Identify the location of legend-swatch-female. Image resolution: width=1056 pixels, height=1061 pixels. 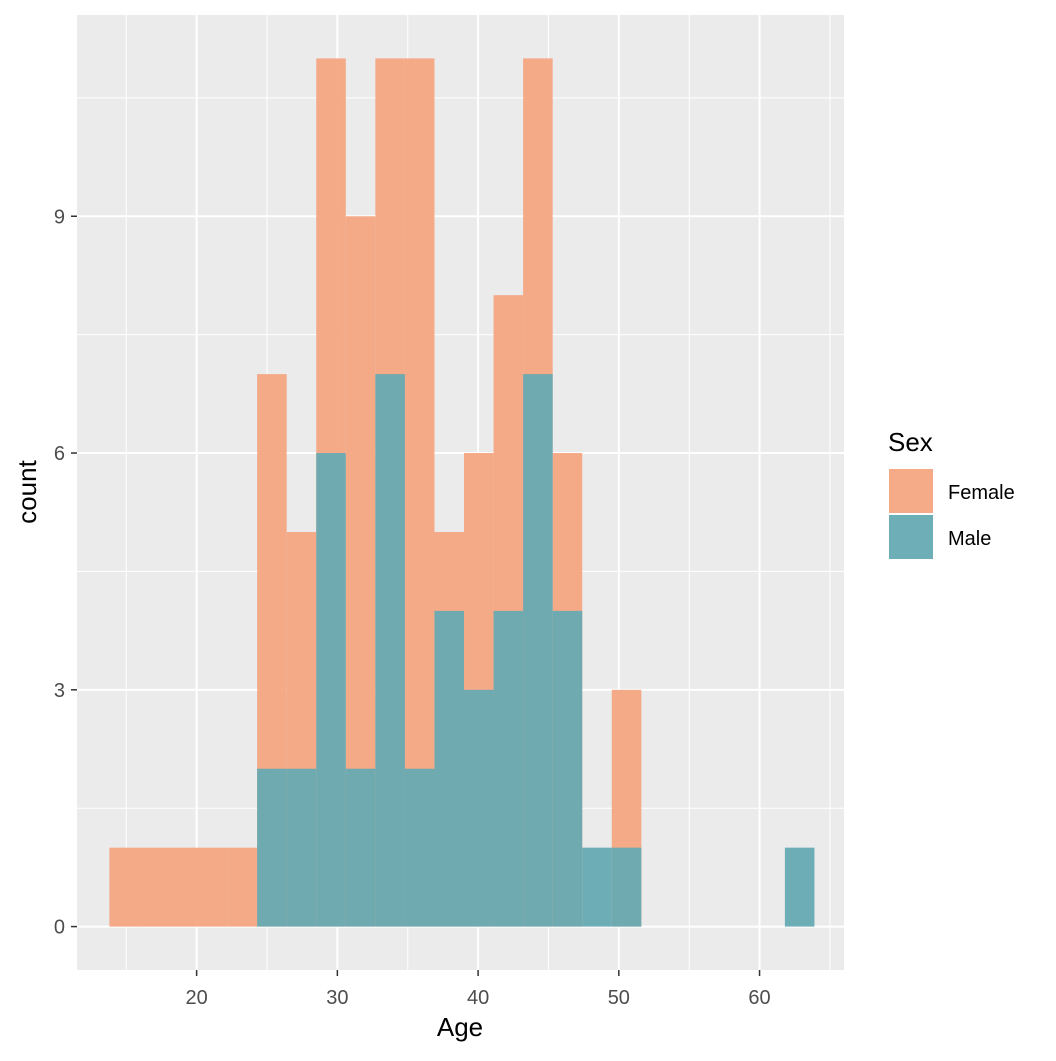
(911, 491).